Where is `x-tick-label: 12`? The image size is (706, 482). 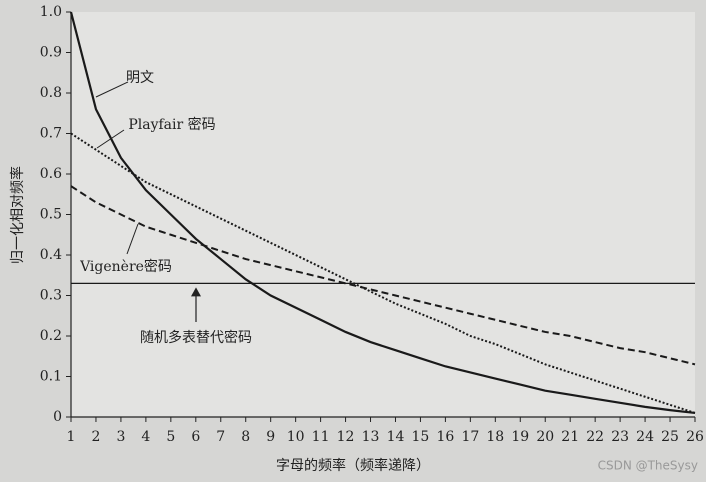
x-tick-label: 12 is located at coordinates (346, 437).